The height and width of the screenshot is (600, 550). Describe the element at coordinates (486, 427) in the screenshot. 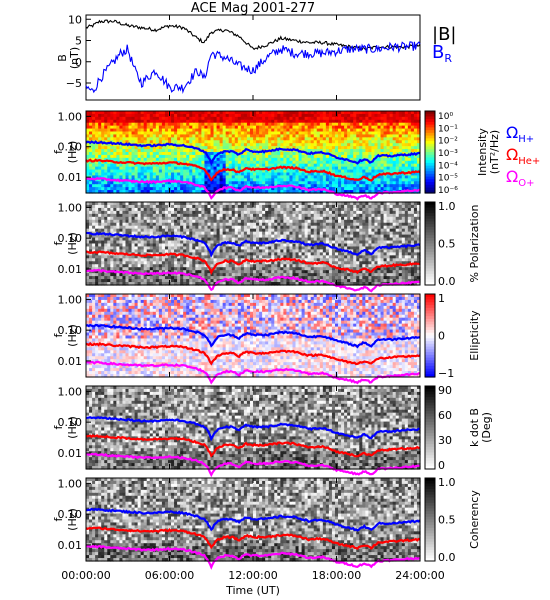

I see `colorbar-label-unit: (Deg)` at that location.